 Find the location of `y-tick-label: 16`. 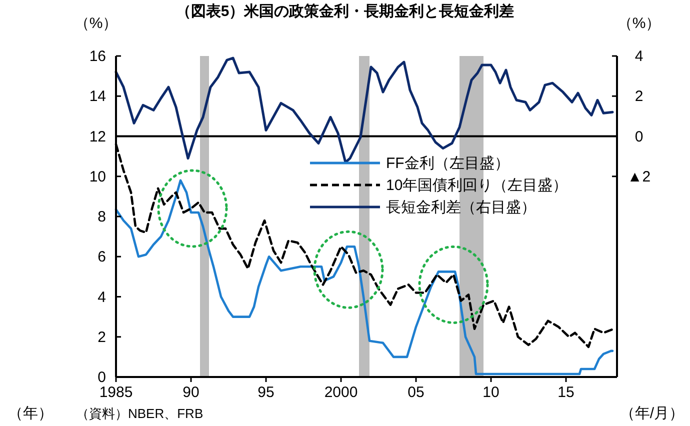

y-tick-label: 16 is located at coordinates (97, 56).